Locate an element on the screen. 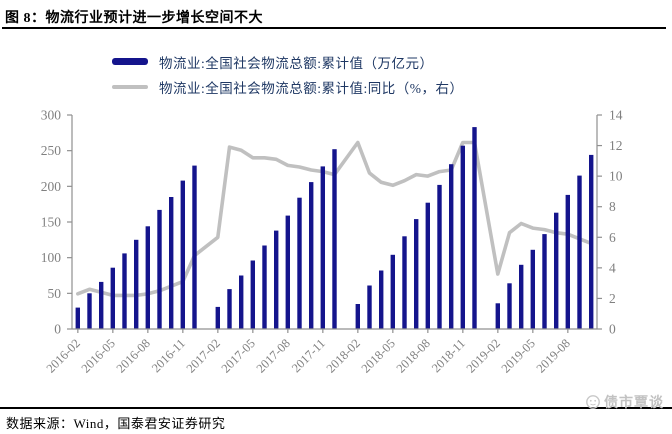 The width and height of the screenshot is (672, 434). right-axis-tick-label: 4 is located at coordinates (612, 267).